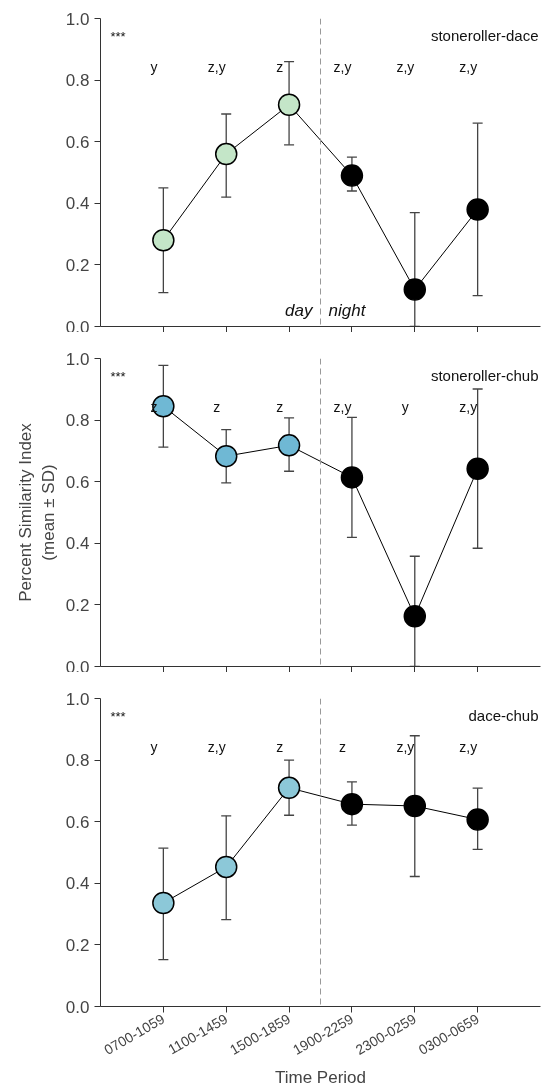  I want to click on annotation: day, so click(299, 310).